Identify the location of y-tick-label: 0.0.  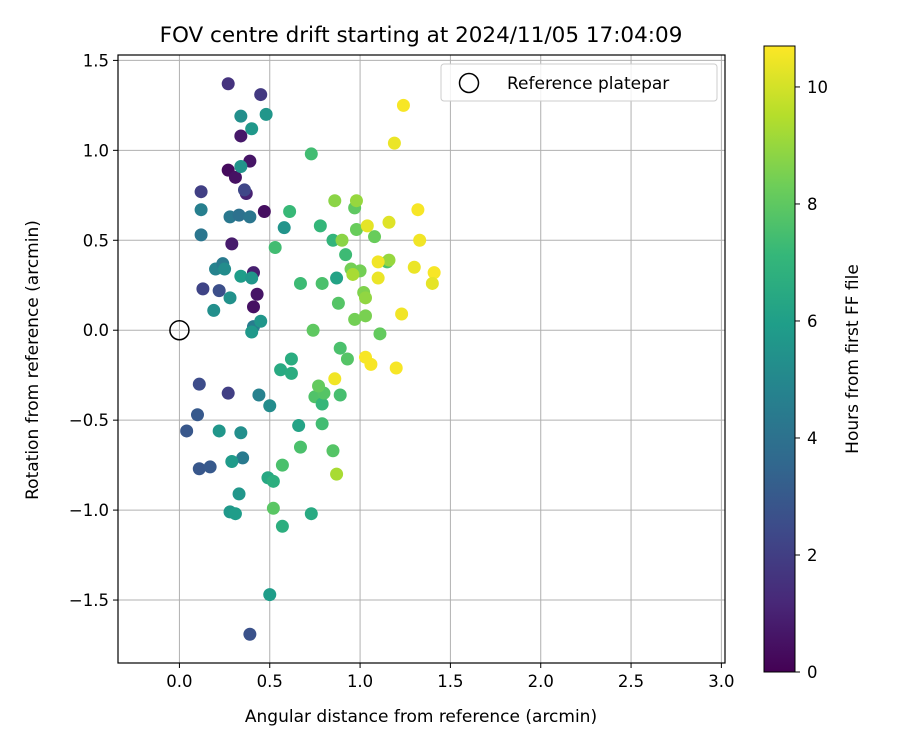
(96, 330).